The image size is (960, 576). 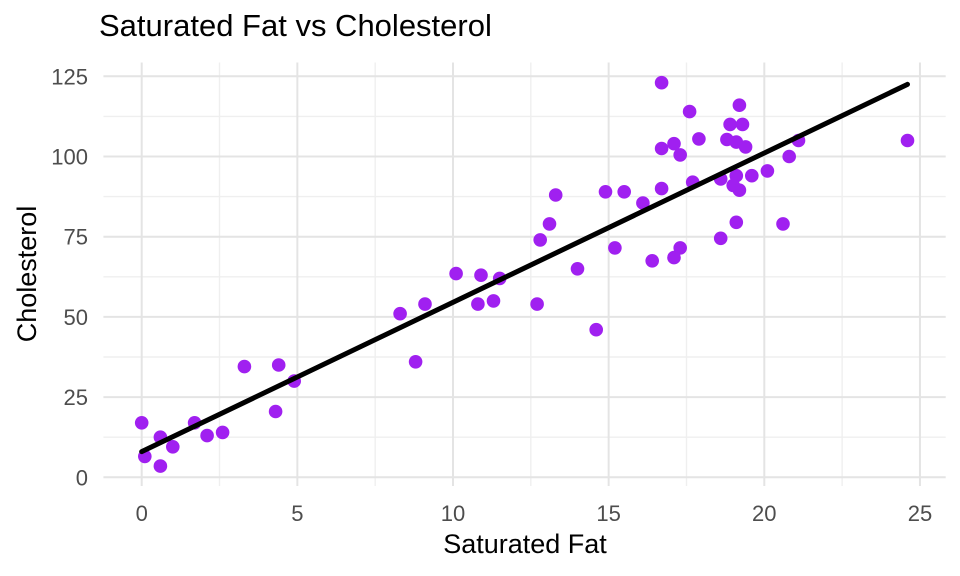 I want to click on plot-title: Saturated Fat vs Cholesterol, so click(x=295, y=25).